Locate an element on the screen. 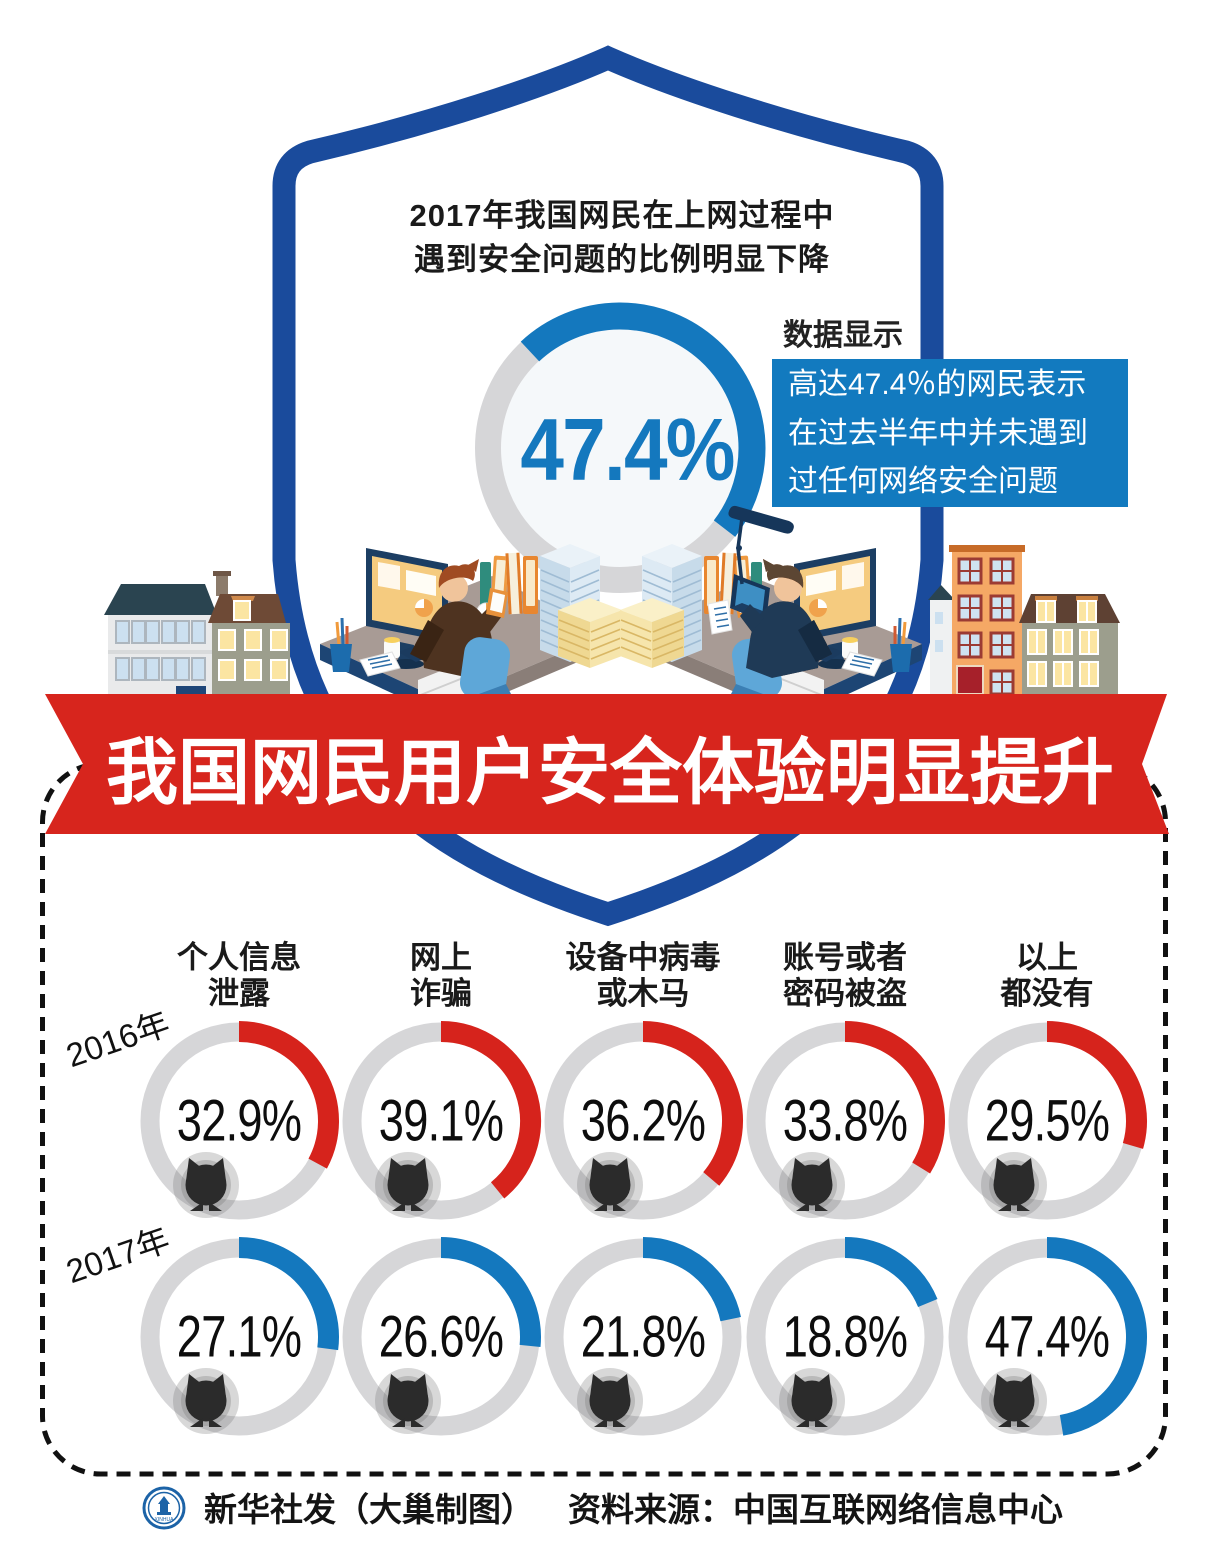 The height and width of the screenshot is (1541, 1217). footer-credit: 新华社发（大巢制图） is located at coordinates (369, 1509).